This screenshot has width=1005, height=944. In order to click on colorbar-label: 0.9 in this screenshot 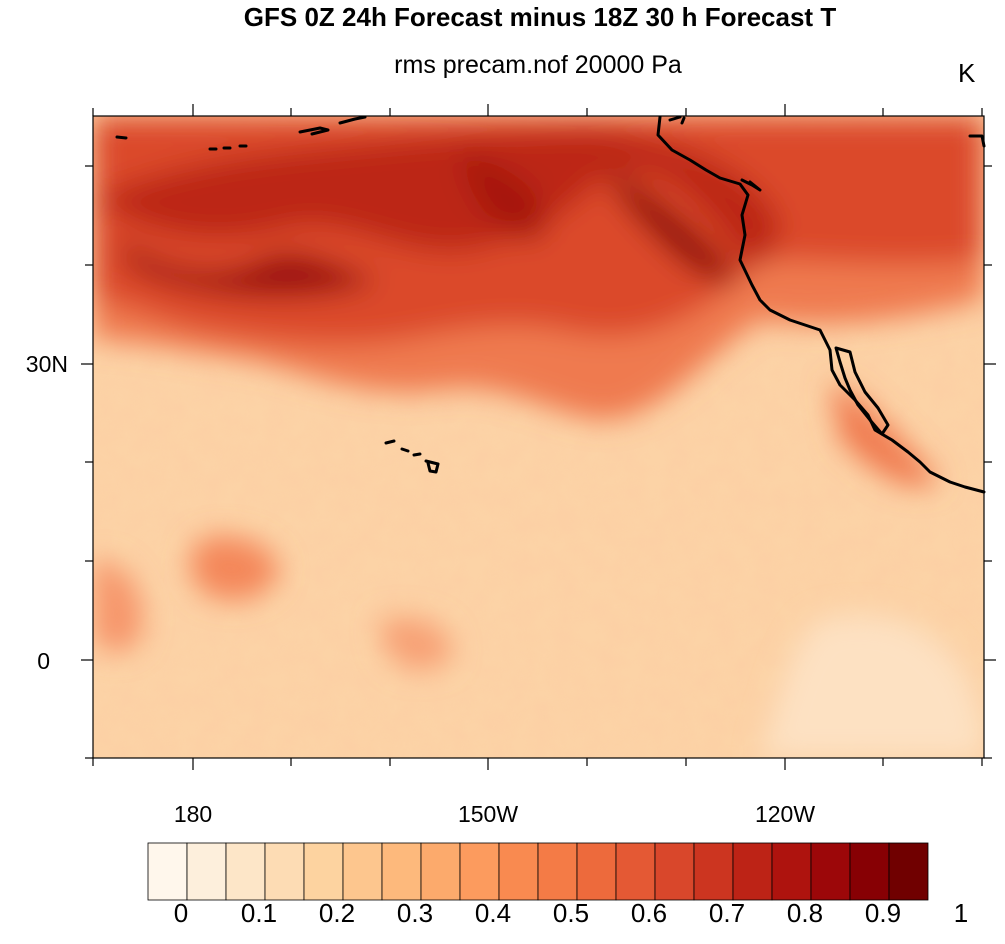, I will do `click(883, 913)`.